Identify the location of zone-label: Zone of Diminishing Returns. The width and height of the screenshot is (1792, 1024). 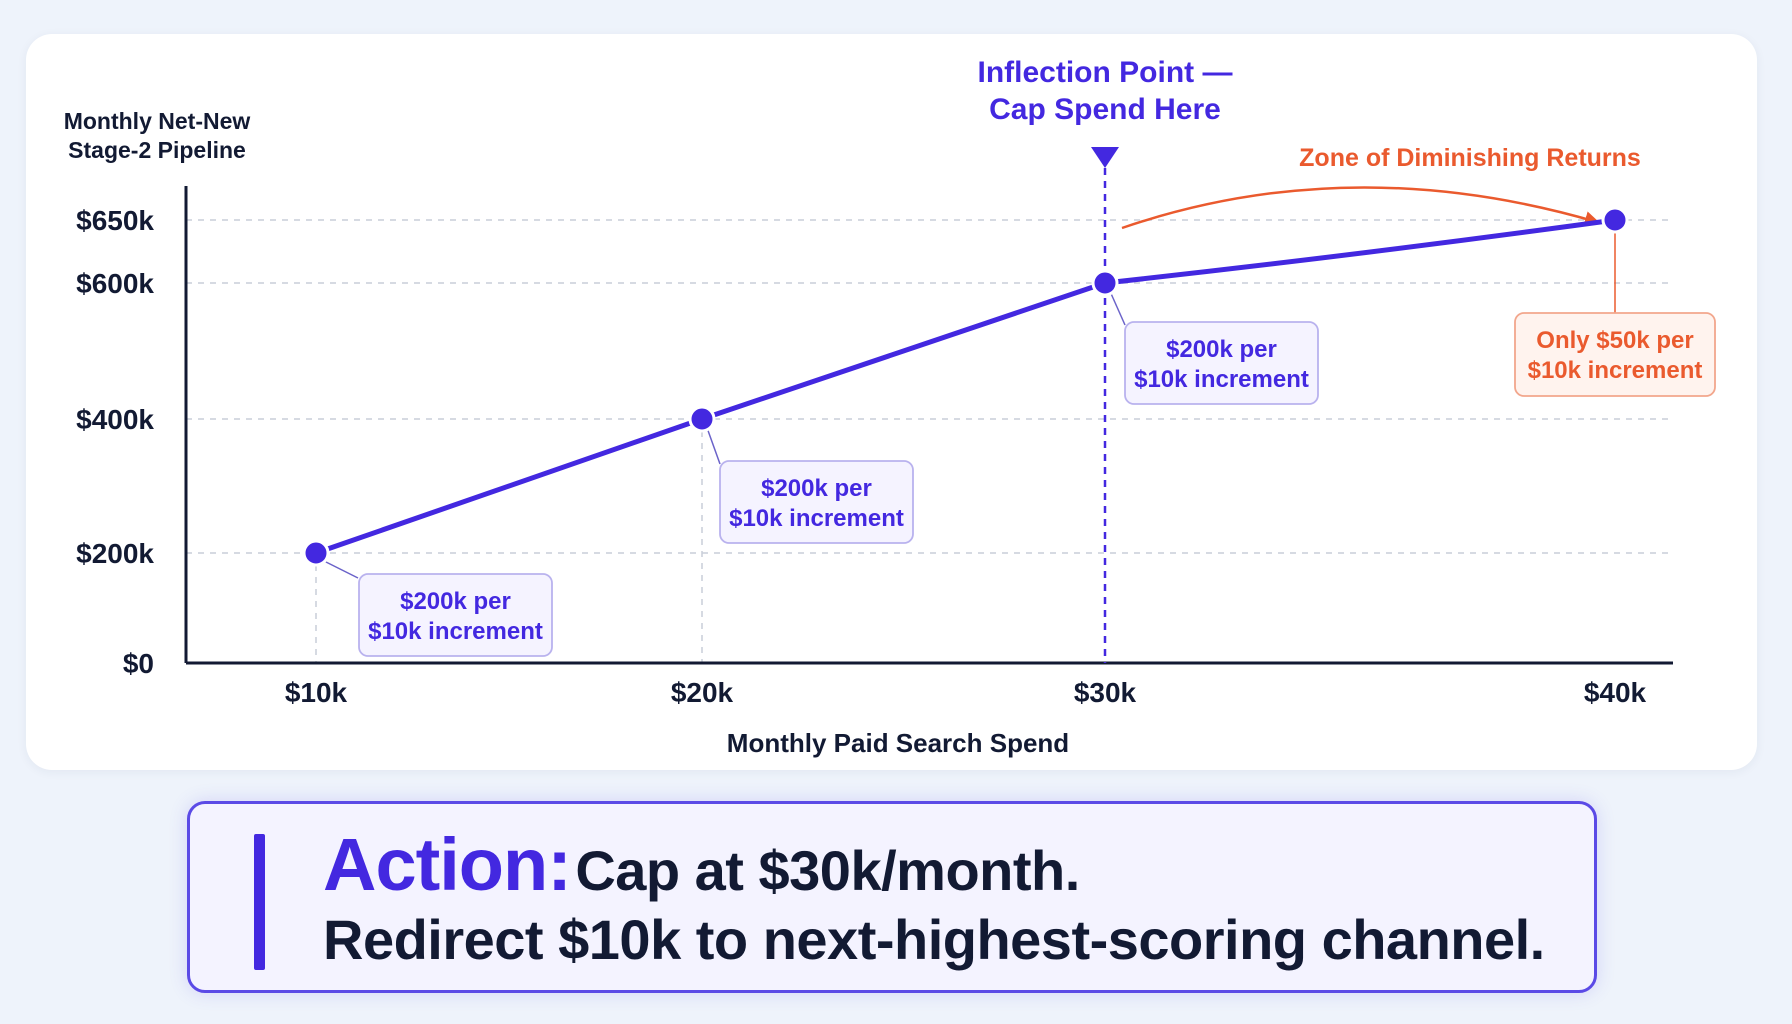
(1470, 158).